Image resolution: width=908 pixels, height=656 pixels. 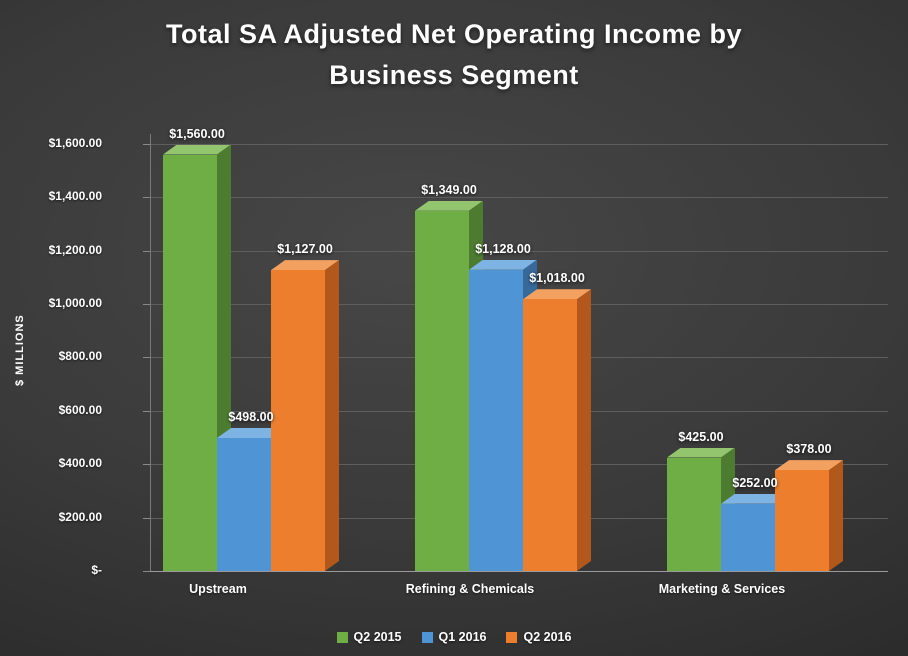 What do you see at coordinates (96, 570) in the screenshot?
I see `y-tick-label: $-` at bounding box center [96, 570].